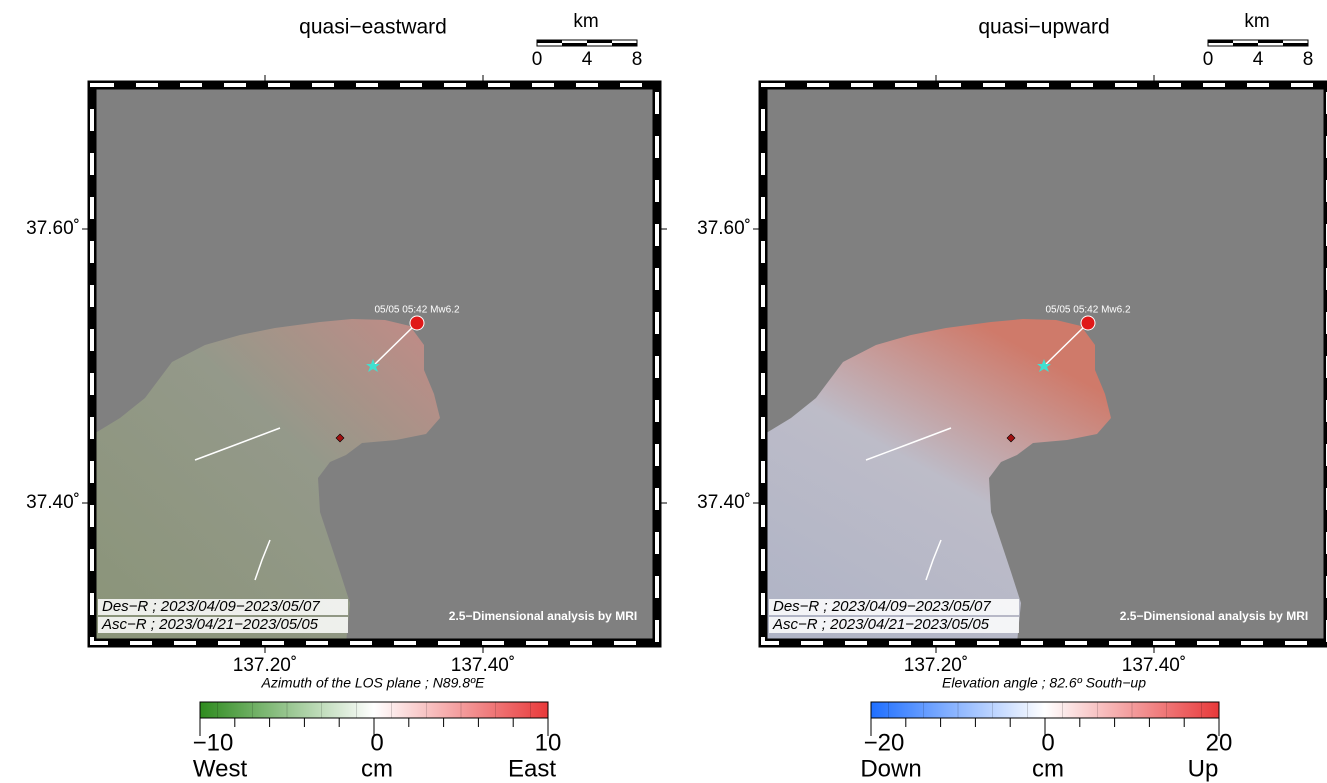  I want to click on panel-title: quasi−upward, so click(1043, 27).